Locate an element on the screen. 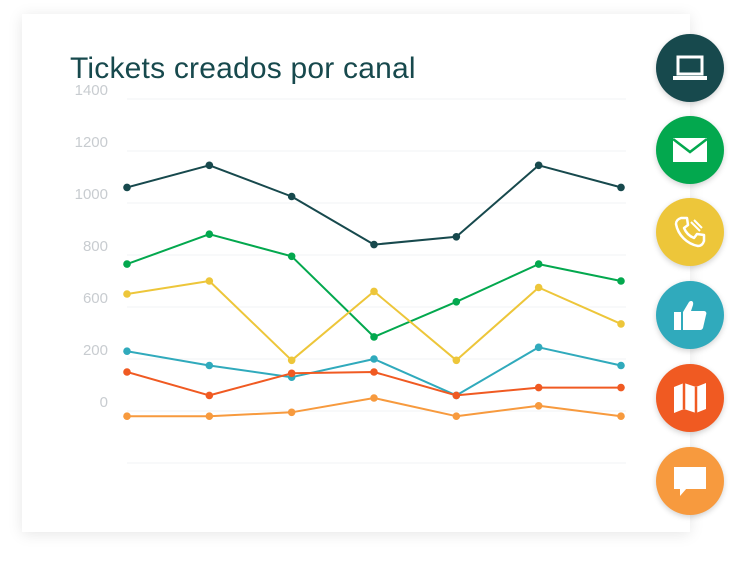 This screenshot has width=748, height=564. phone-icon is located at coordinates (690, 232).